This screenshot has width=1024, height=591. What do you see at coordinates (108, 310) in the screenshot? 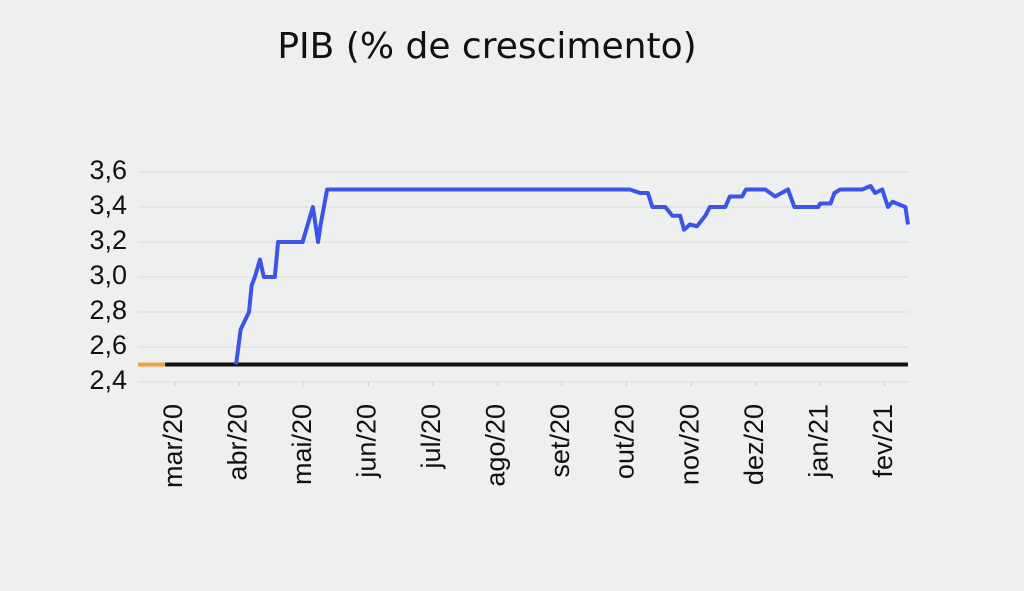
I see `y-tick-label: 2,8` at bounding box center [108, 310].